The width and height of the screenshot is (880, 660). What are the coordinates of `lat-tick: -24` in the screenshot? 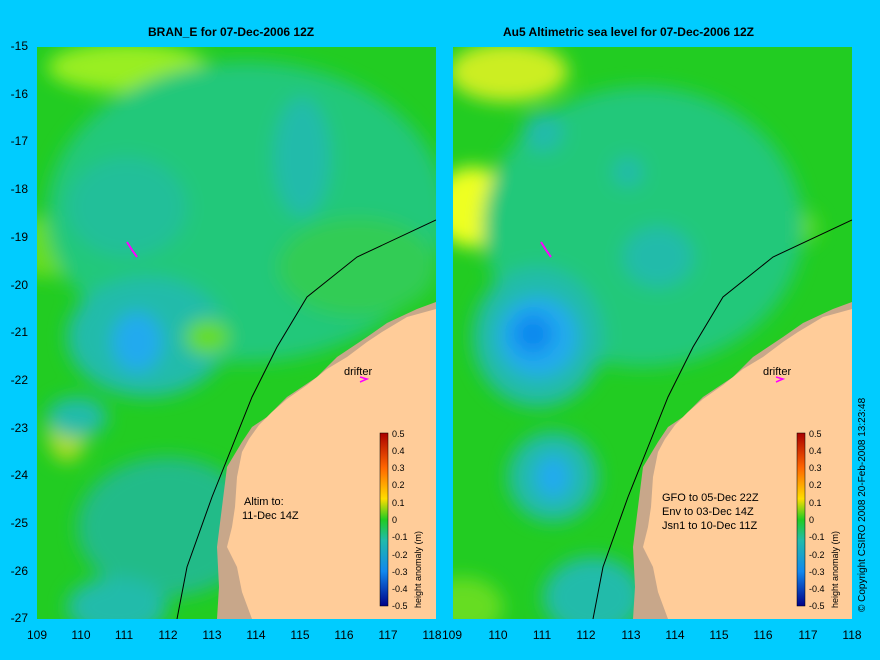 It's located at (19, 475).